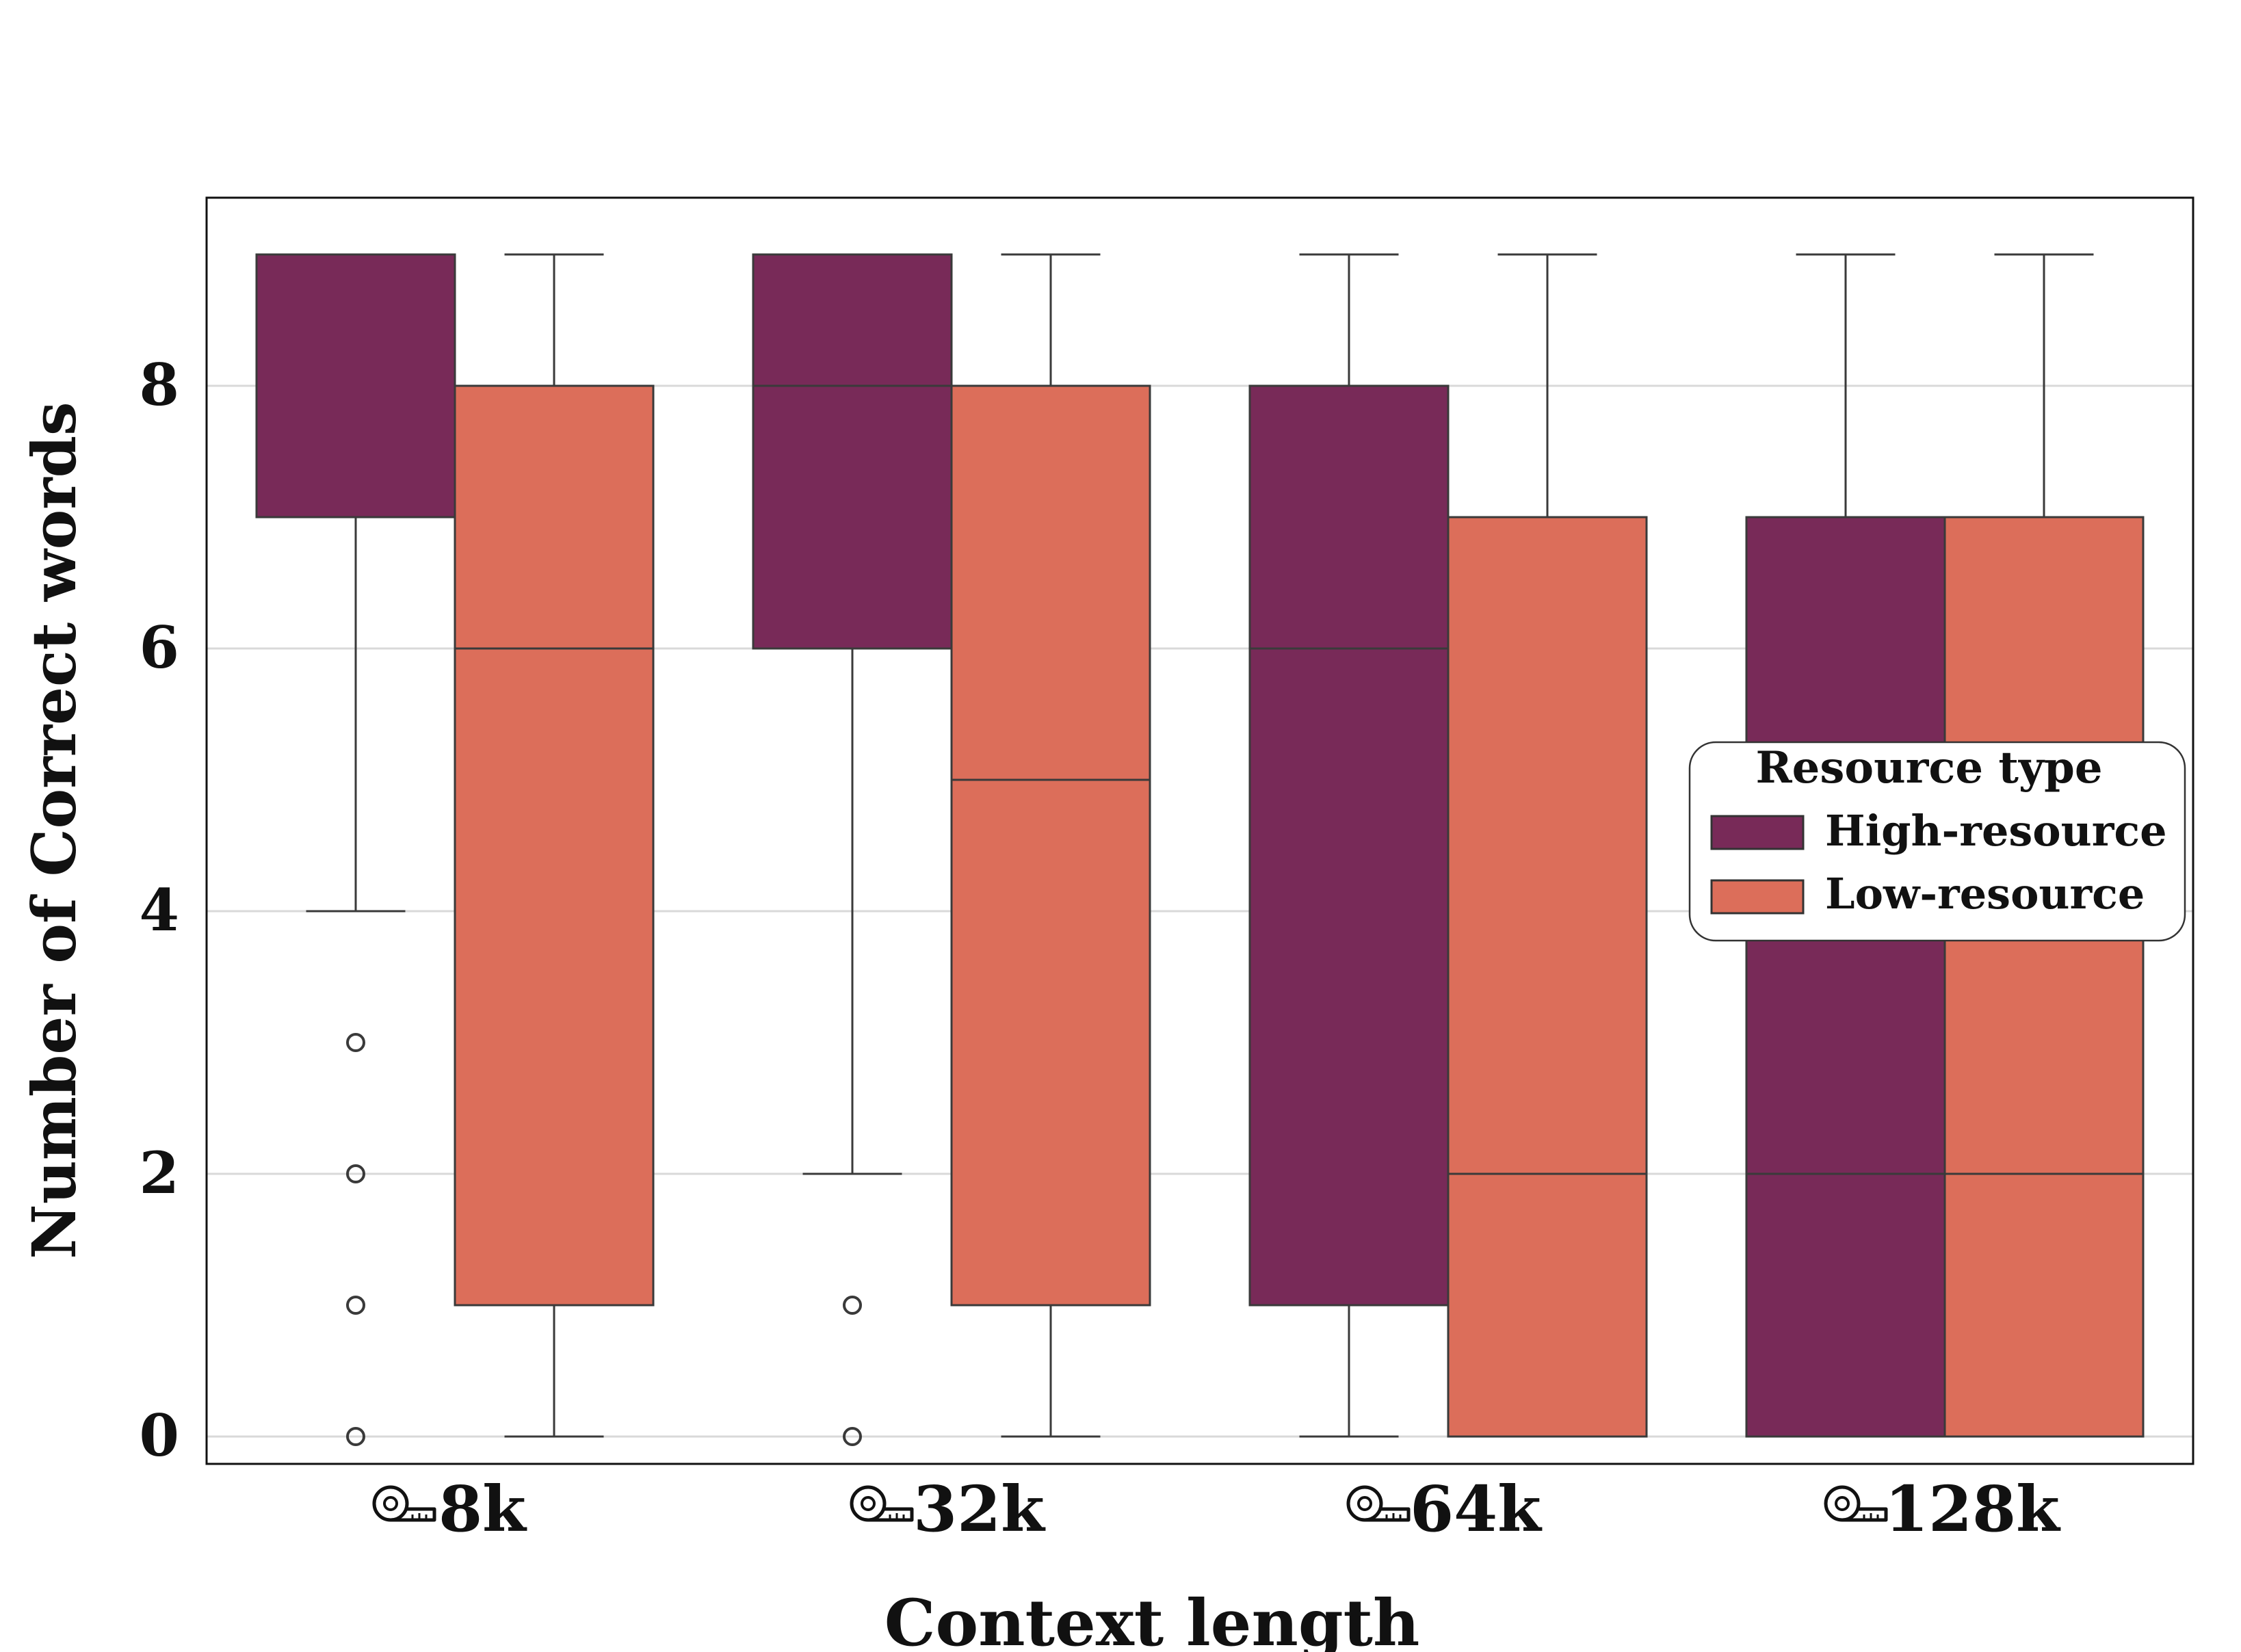 Image resolution: width=2241 pixels, height=1652 pixels. I want to click on legend-label-high-resource: High-resource, so click(1996, 831).